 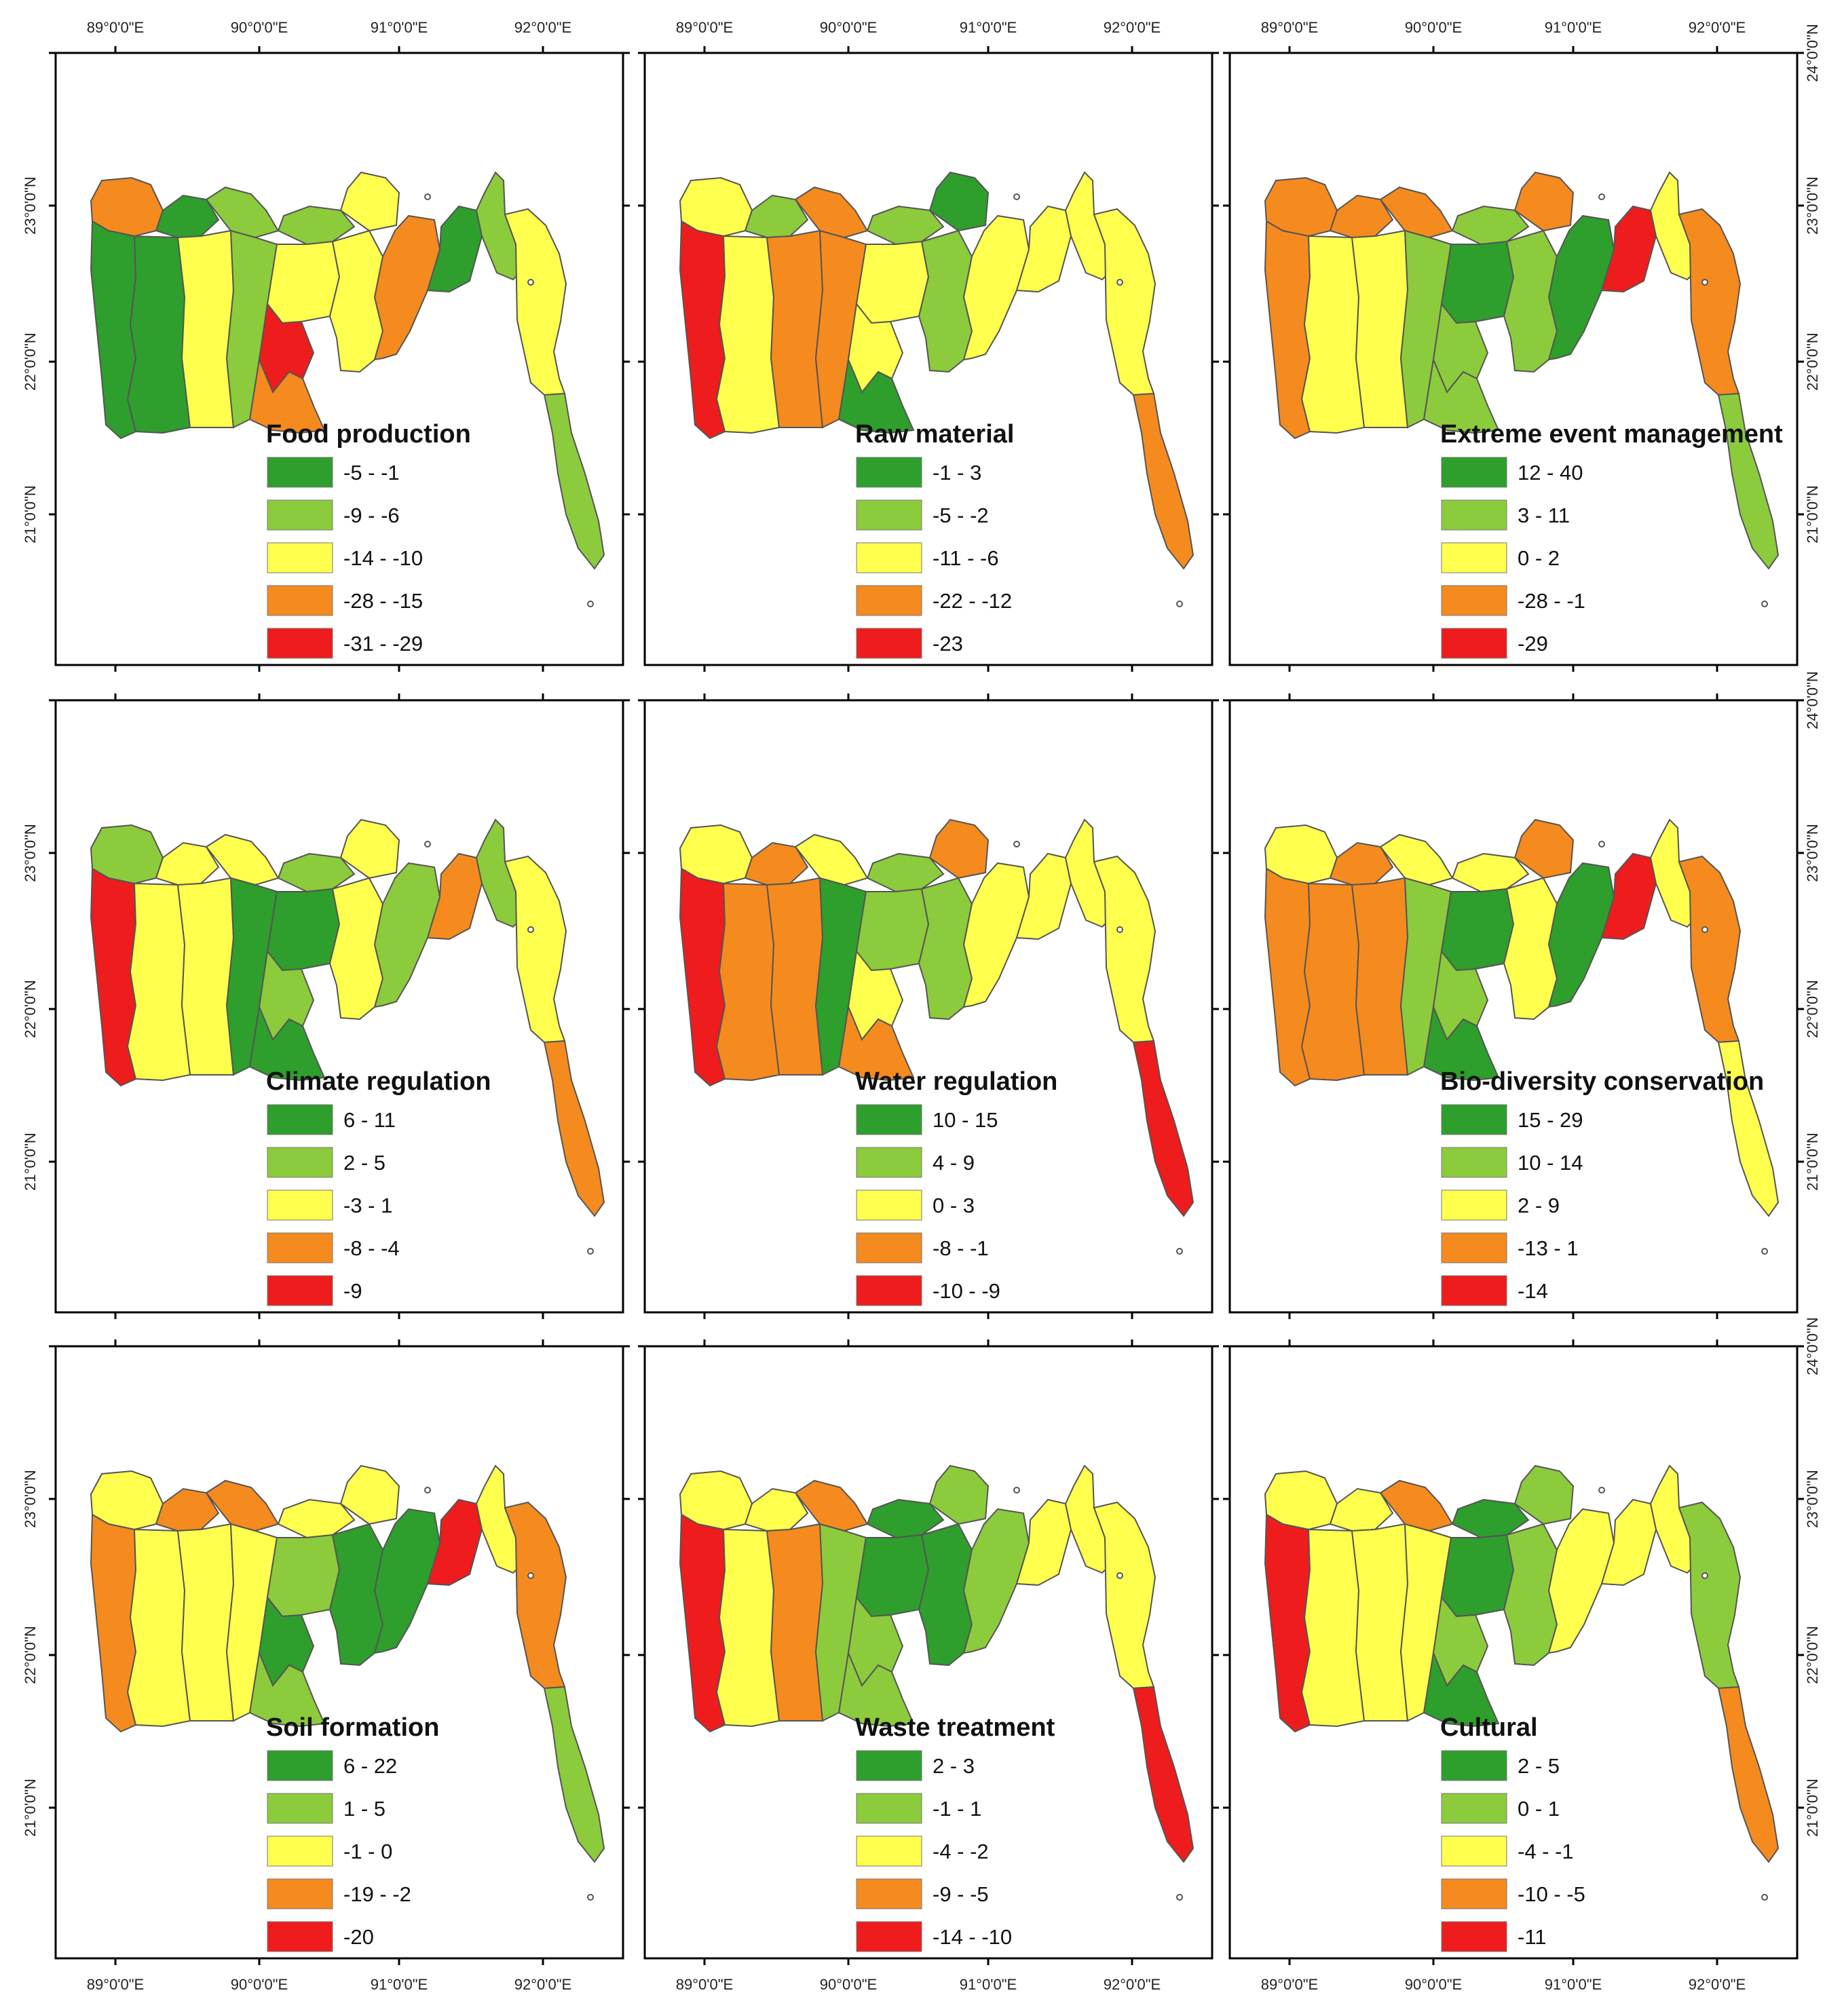 I want to click on y-axis-label: 22°0'0"N, so click(x=1813, y=1655).